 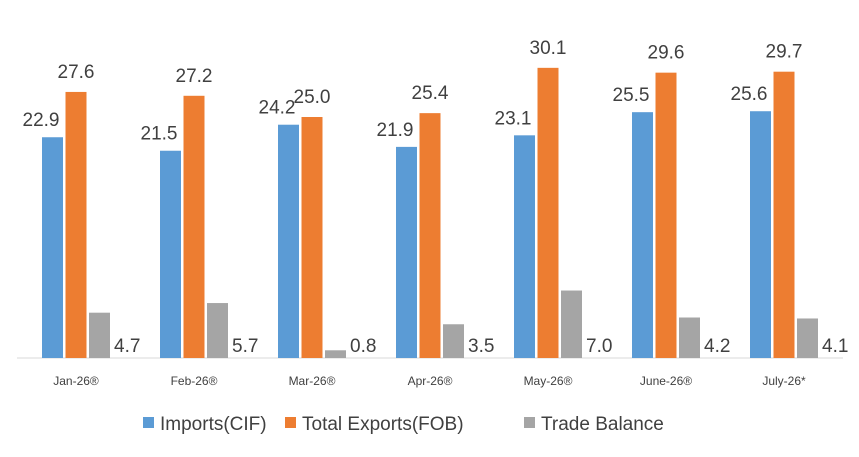 What do you see at coordinates (213, 424) in the screenshot?
I see `legend-label-0: Imports(CIF)` at bounding box center [213, 424].